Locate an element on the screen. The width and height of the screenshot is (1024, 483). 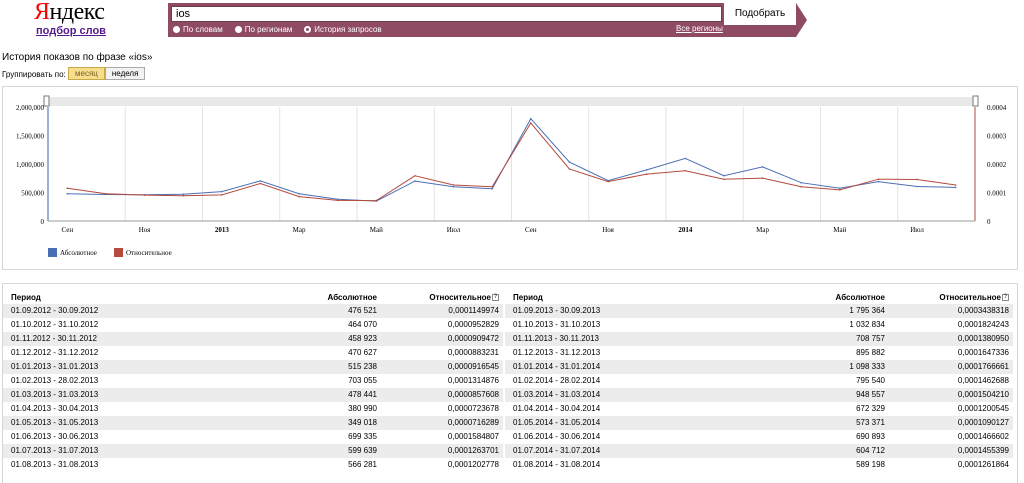
cell-period: 01.04.2014 - 30.04.2014 is located at coordinates (557, 408).